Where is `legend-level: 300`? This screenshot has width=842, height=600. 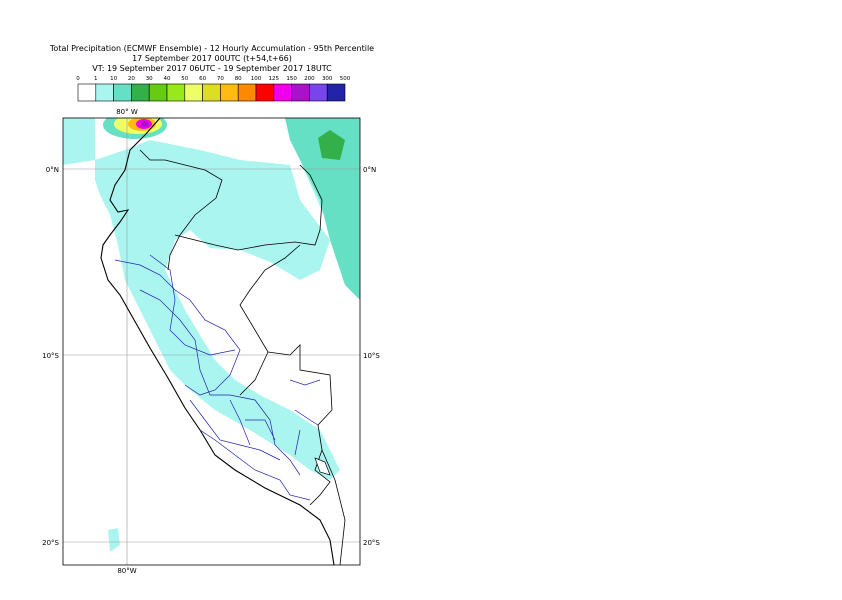
legend-level: 300 is located at coordinates (327, 79).